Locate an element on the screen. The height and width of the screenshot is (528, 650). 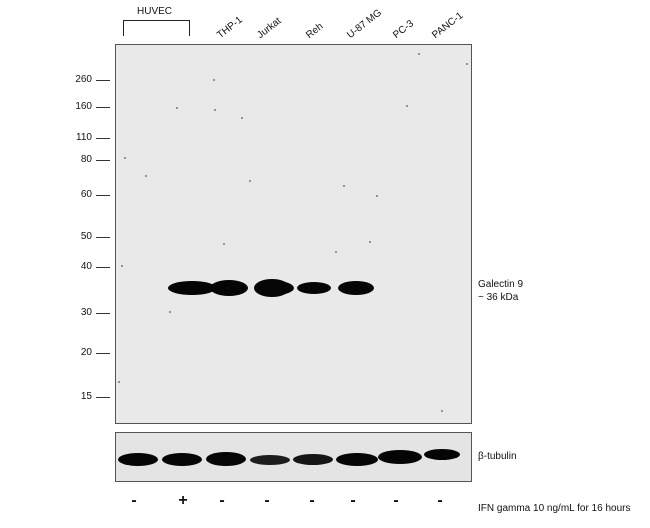
treatment-sign-lane6: - is located at coordinates (353, 500).